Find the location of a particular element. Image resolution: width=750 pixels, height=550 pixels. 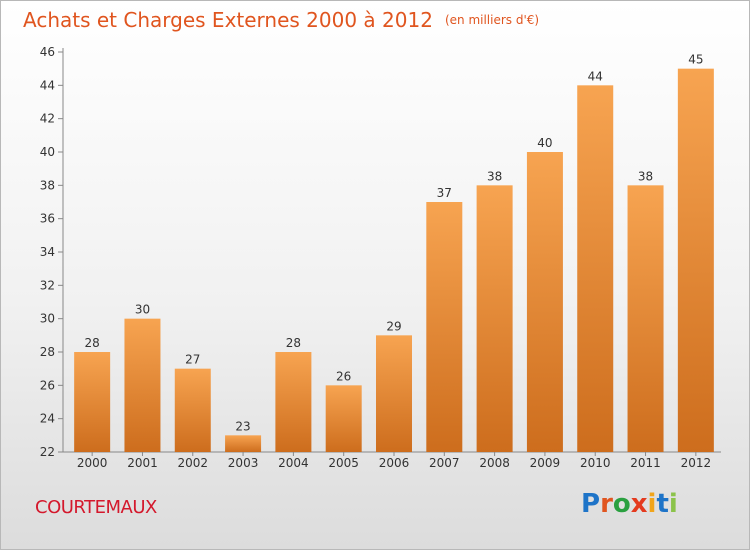

y-tick-label: 30 is located at coordinates (47, 319).